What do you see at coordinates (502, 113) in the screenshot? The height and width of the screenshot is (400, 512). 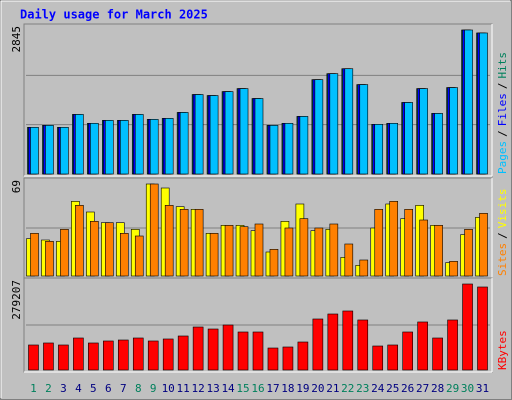 I see `legend: Pages / Files / Hits` at bounding box center [502, 113].